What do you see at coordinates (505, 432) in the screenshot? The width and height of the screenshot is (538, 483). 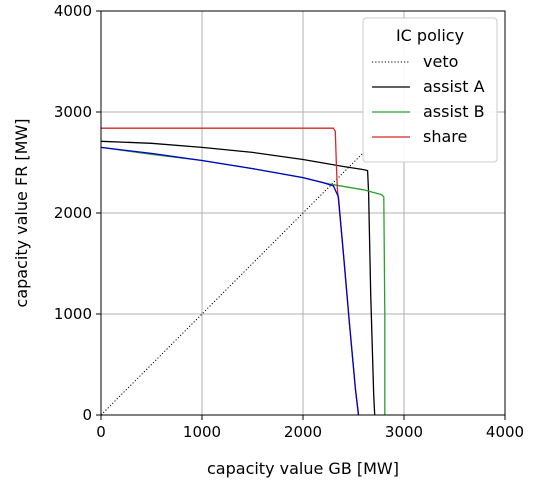 I see `x-tick-label: 4000` at bounding box center [505, 432].